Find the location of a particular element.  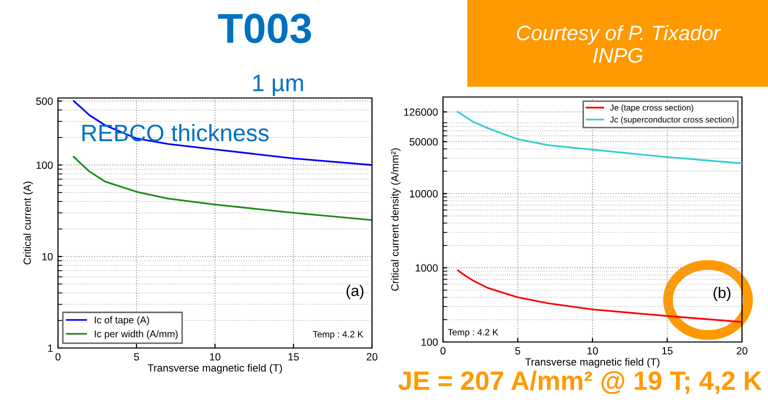

annotation: (b) is located at coordinates (722, 294).